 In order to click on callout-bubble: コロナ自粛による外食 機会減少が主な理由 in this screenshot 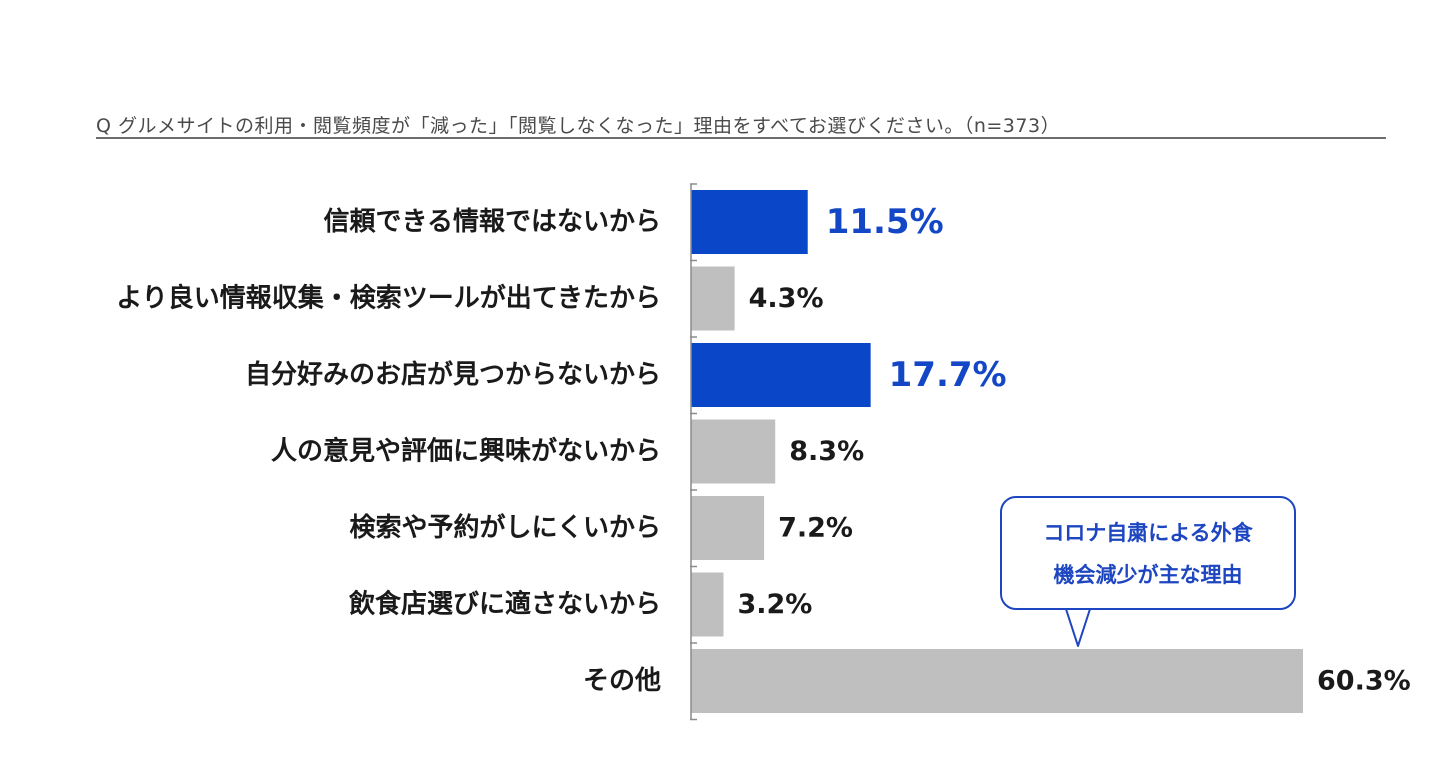, I will do `click(1148, 553)`.